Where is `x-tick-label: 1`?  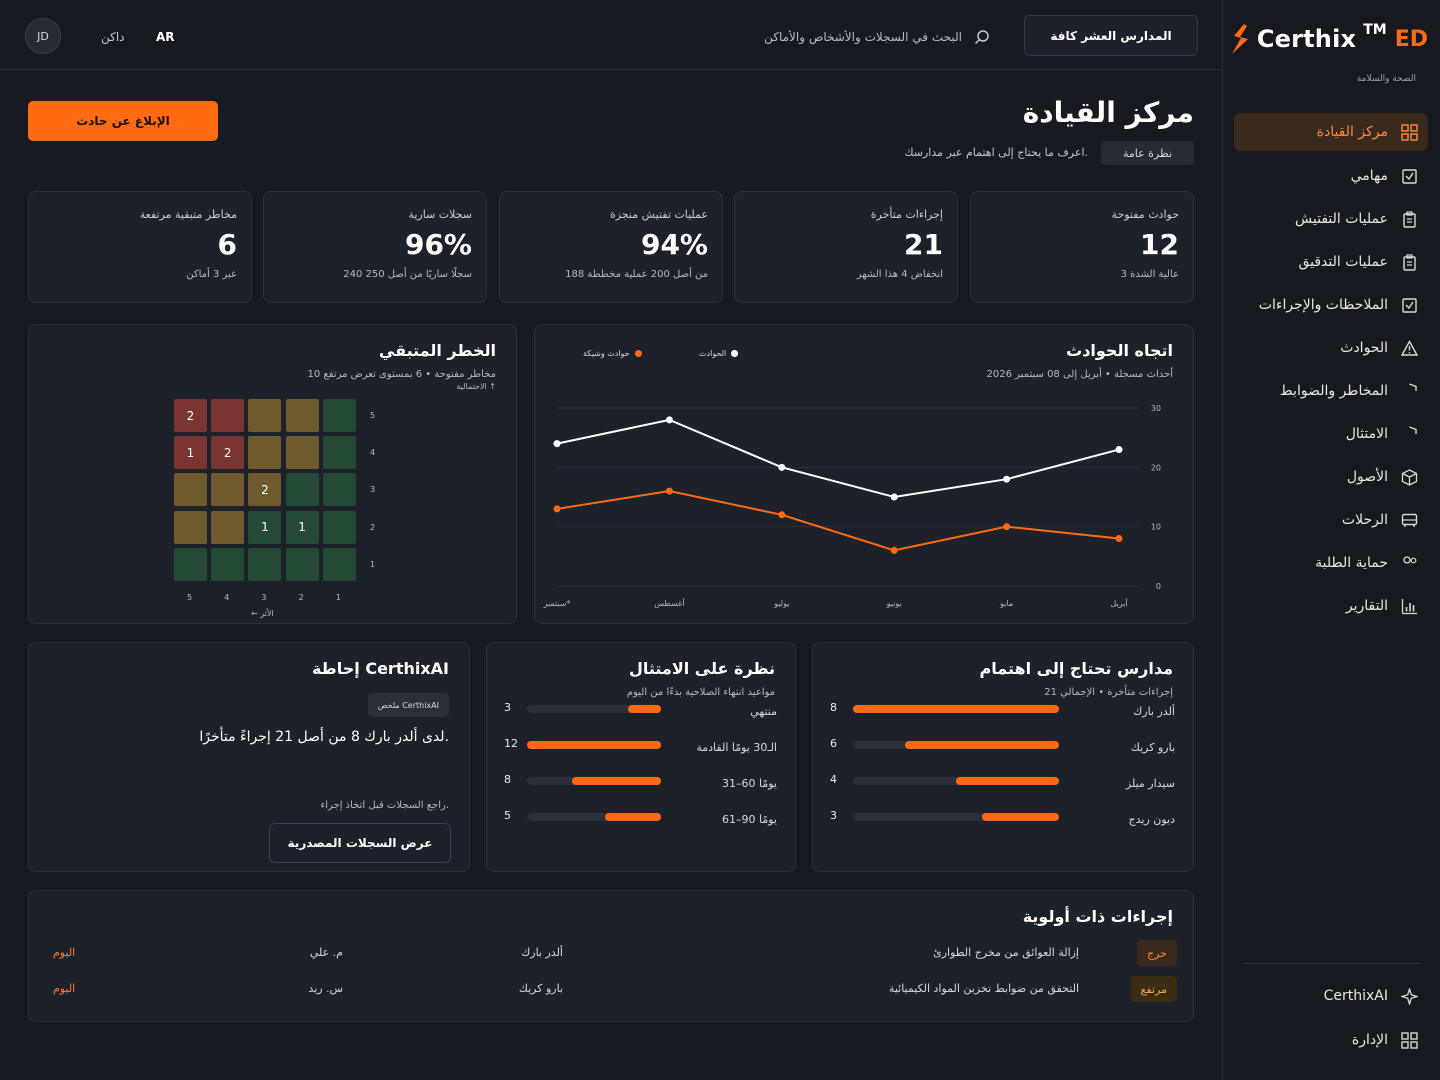
x-tick-label: 1 is located at coordinates (338, 597).